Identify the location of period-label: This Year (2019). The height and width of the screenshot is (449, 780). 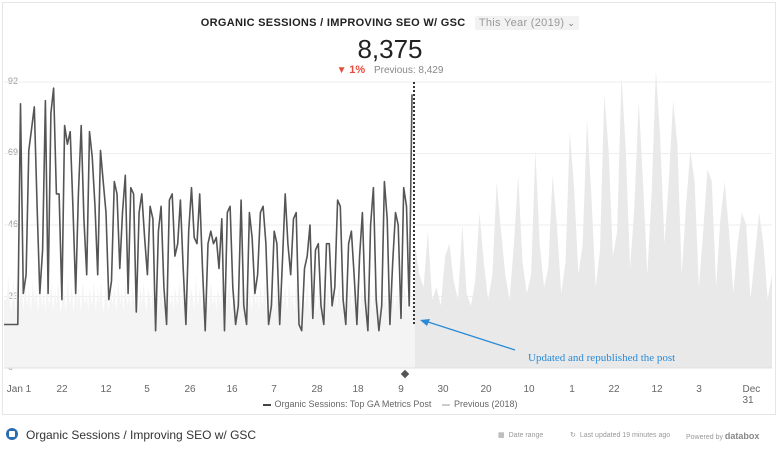
(521, 23).